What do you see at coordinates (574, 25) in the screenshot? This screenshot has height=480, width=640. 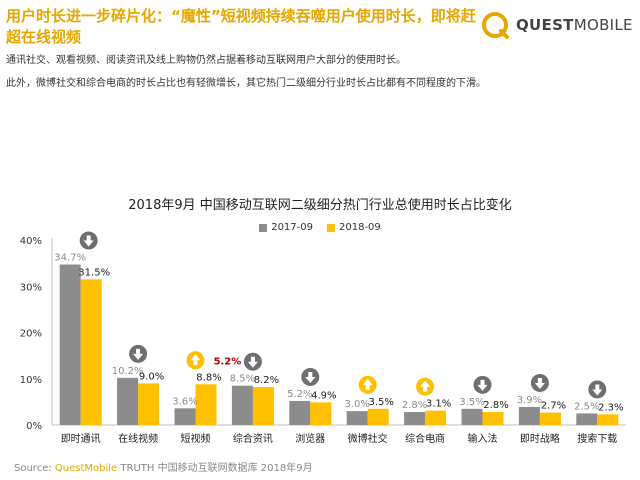 I see `brand-name: QUESTMOBILE` at bounding box center [574, 25].